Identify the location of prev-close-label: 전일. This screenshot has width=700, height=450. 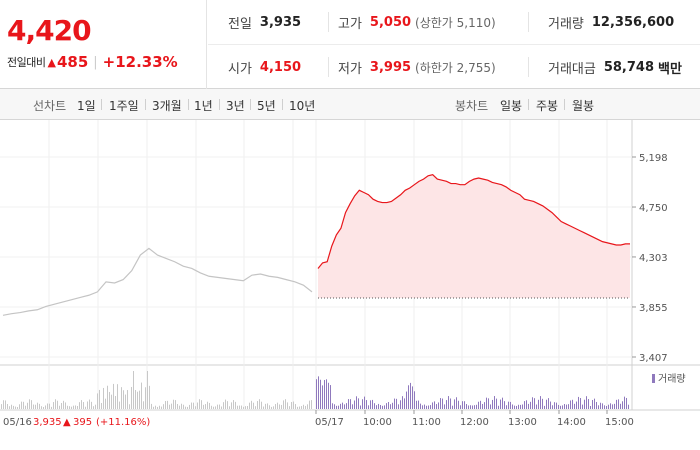
(240, 24).